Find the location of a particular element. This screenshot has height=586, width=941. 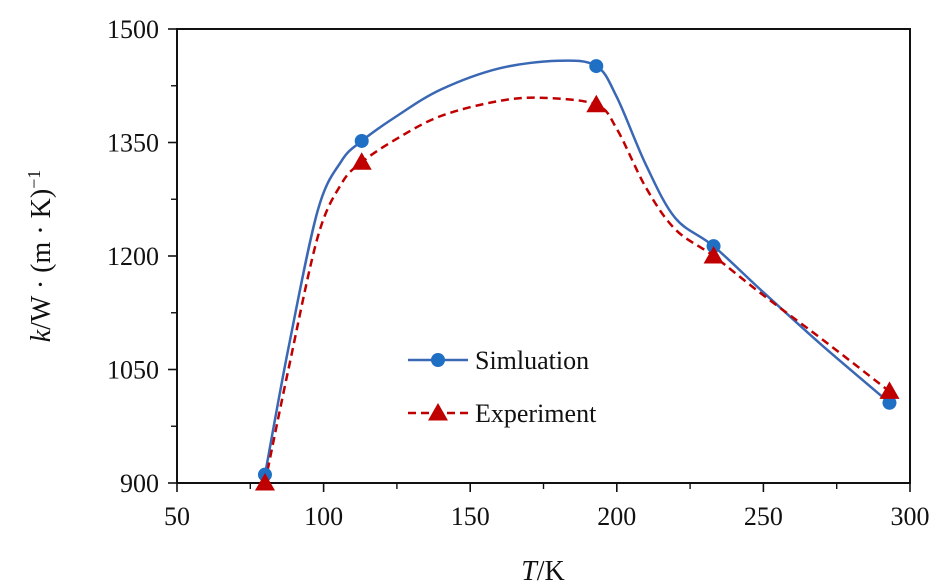

legend-marker-simluation is located at coordinates (438, 360).